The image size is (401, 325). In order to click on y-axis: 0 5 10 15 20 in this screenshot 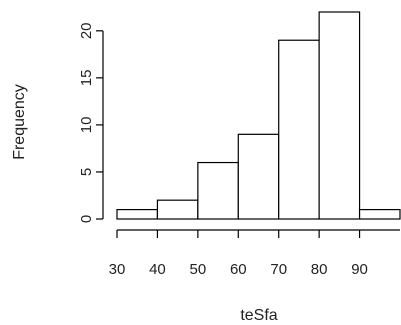, I will do `click(91, 122)`.